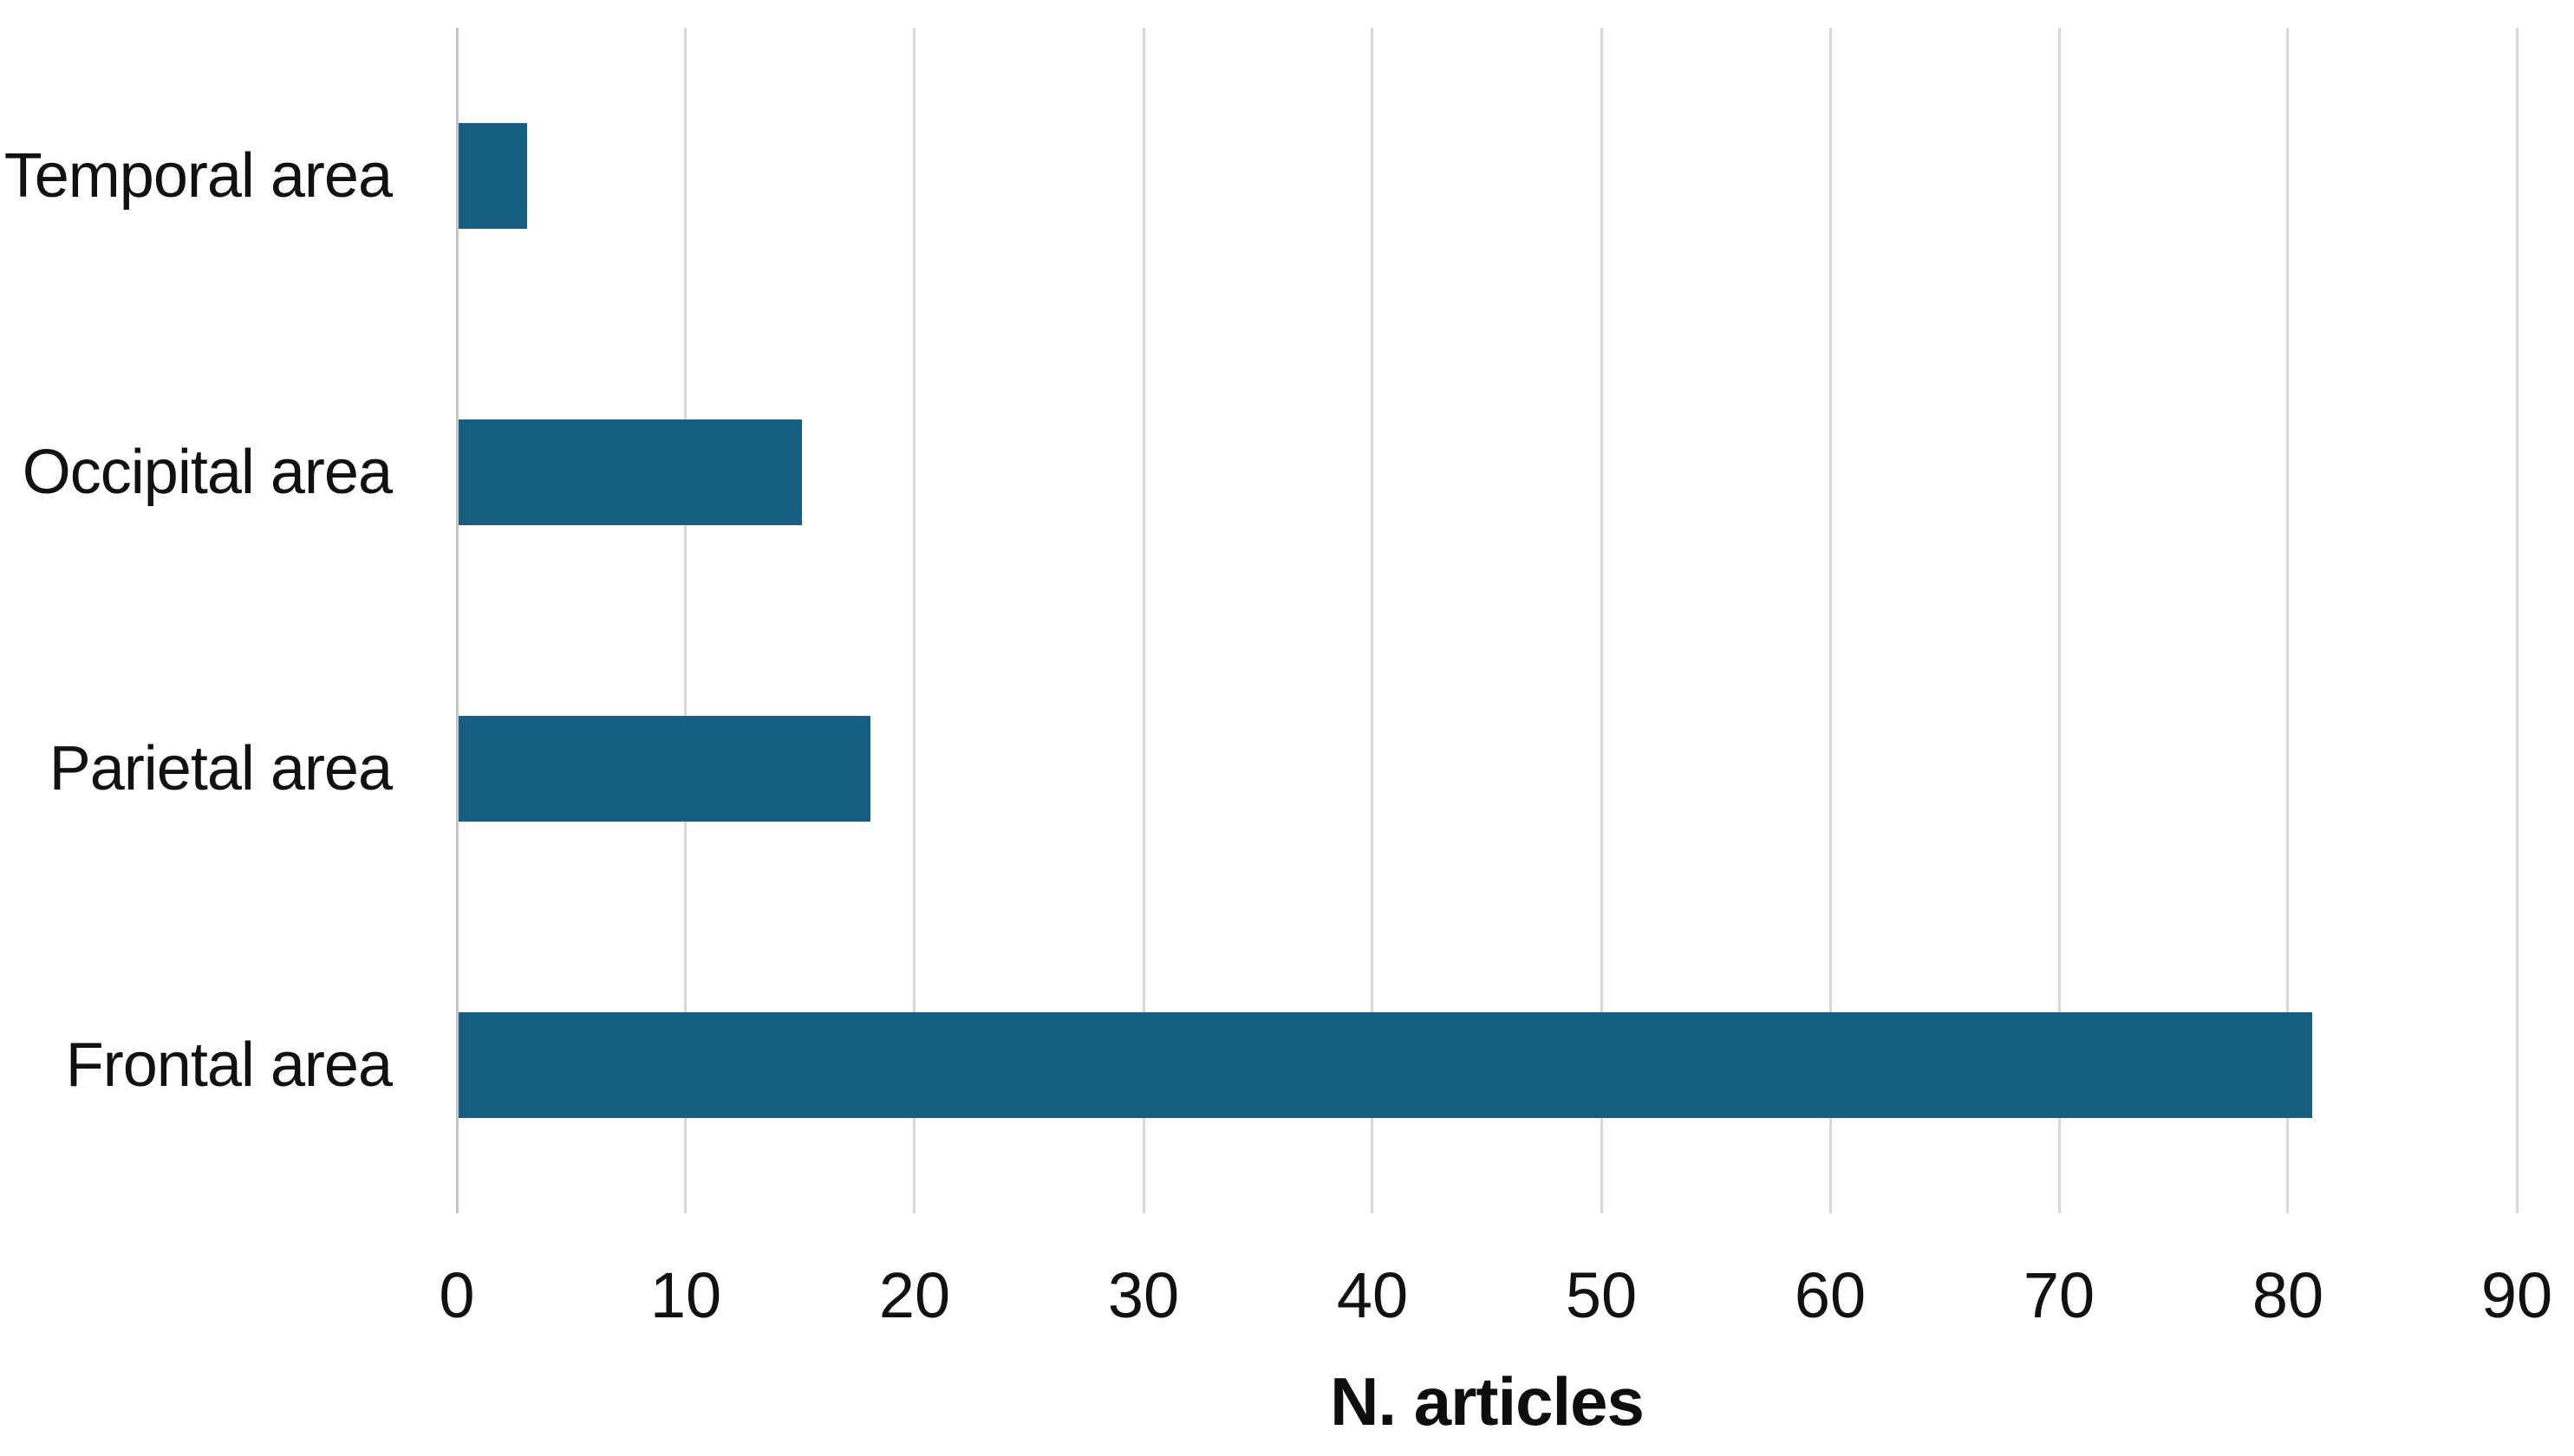  I want to click on x-axis-tick-label: 70, so click(2059, 1295).